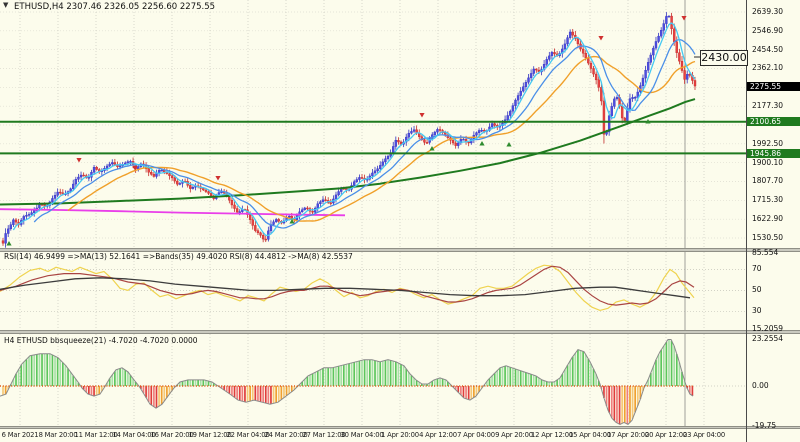  I want to click on rsi-line-Bands(35), so click(345, 288).